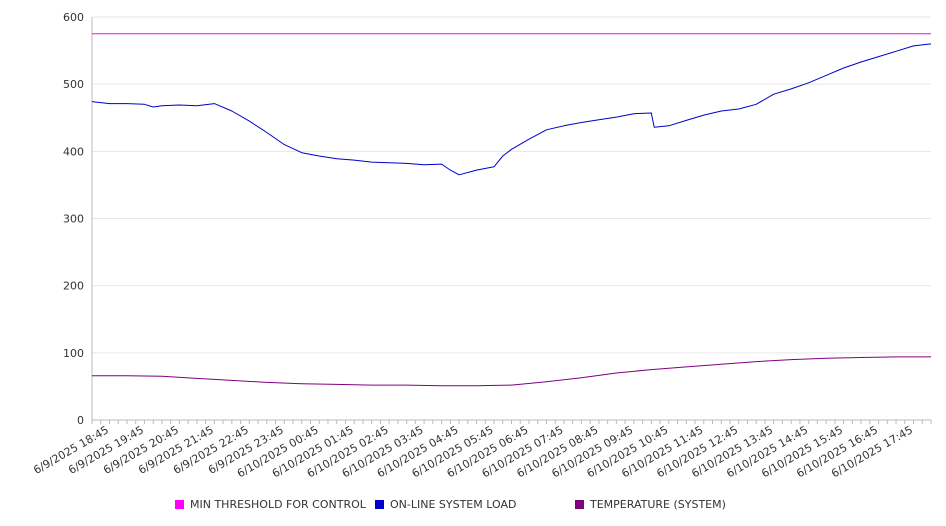 The height and width of the screenshot is (526, 946). What do you see at coordinates (579, 504) in the screenshot?
I see `legend-swatch-temperature` at bounding box center [579, 504].